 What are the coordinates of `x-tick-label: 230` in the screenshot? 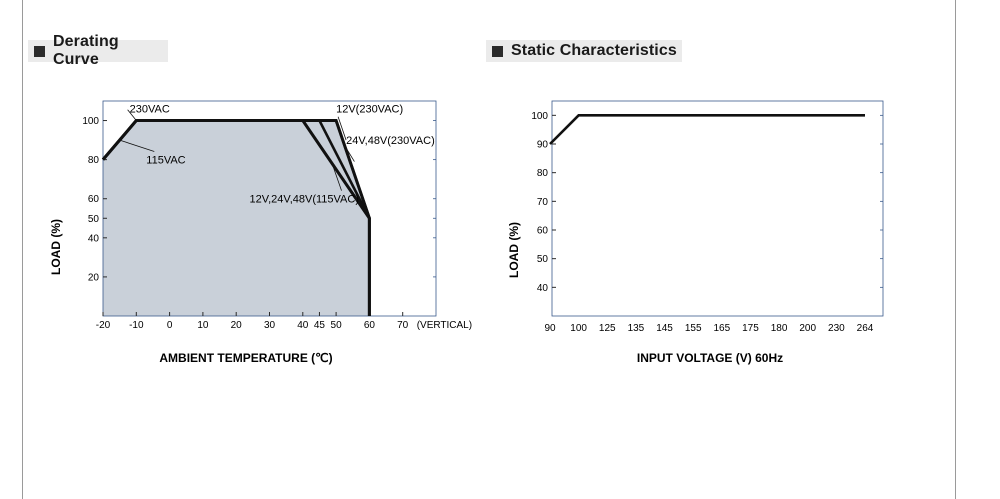 It's located at (836, 328).